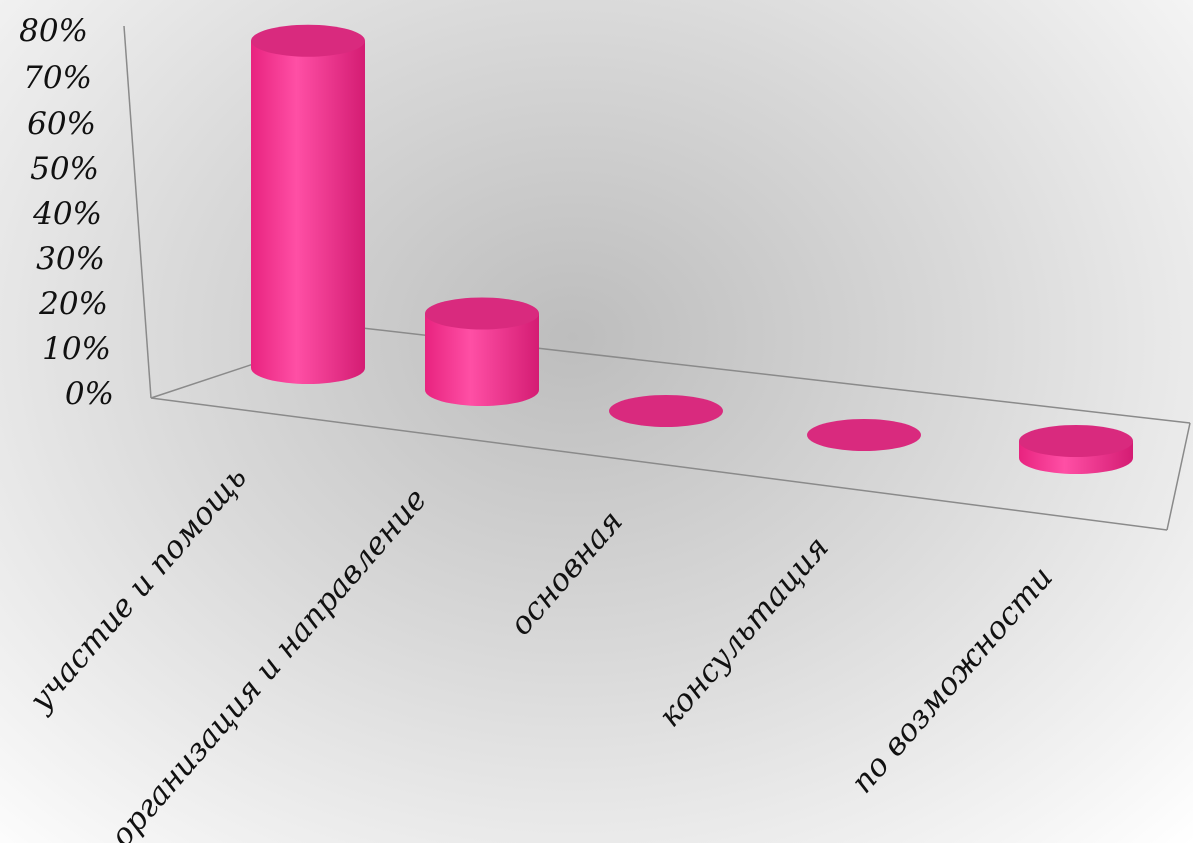 The image size is (1193, 843). Describe the element at coordinates (73, 304) in the screenshot. I see `y-tick-label: 20%` at that location.